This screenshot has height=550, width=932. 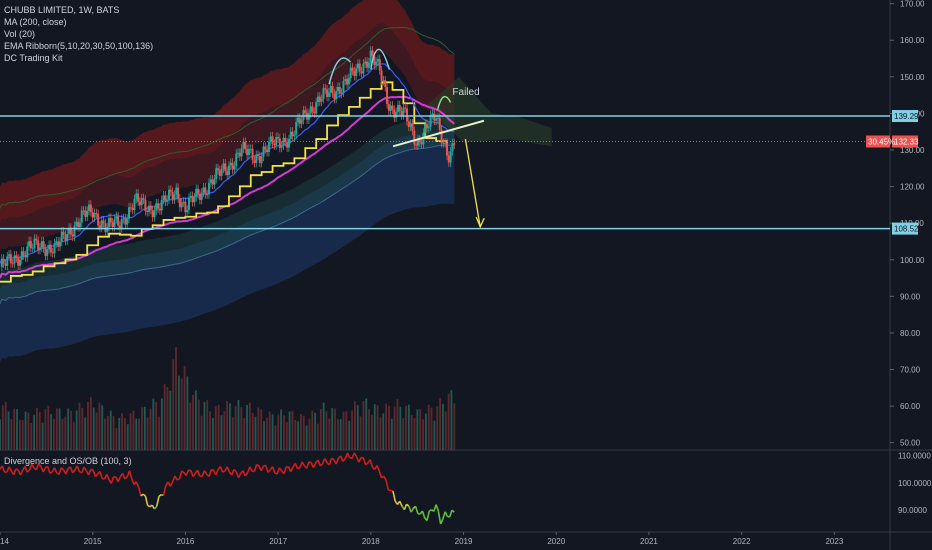 I want to click on legend-dc-kit: DC Trading Kit, so click(x=33, y=58).